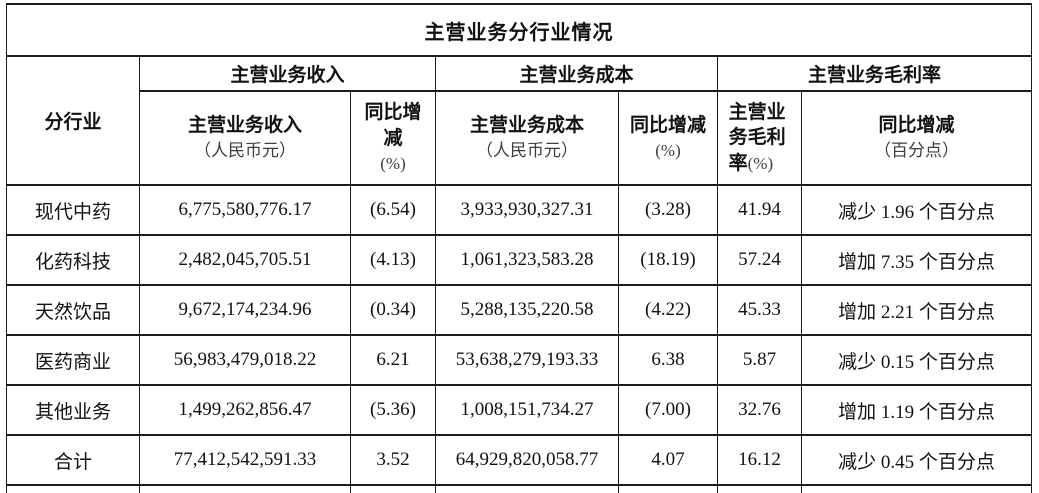 The width and height of the screenshot is (1039, 493). Describe the element at coordinates (759, 460) in the screenshot. I see `margin-value: 16.12` at that location.